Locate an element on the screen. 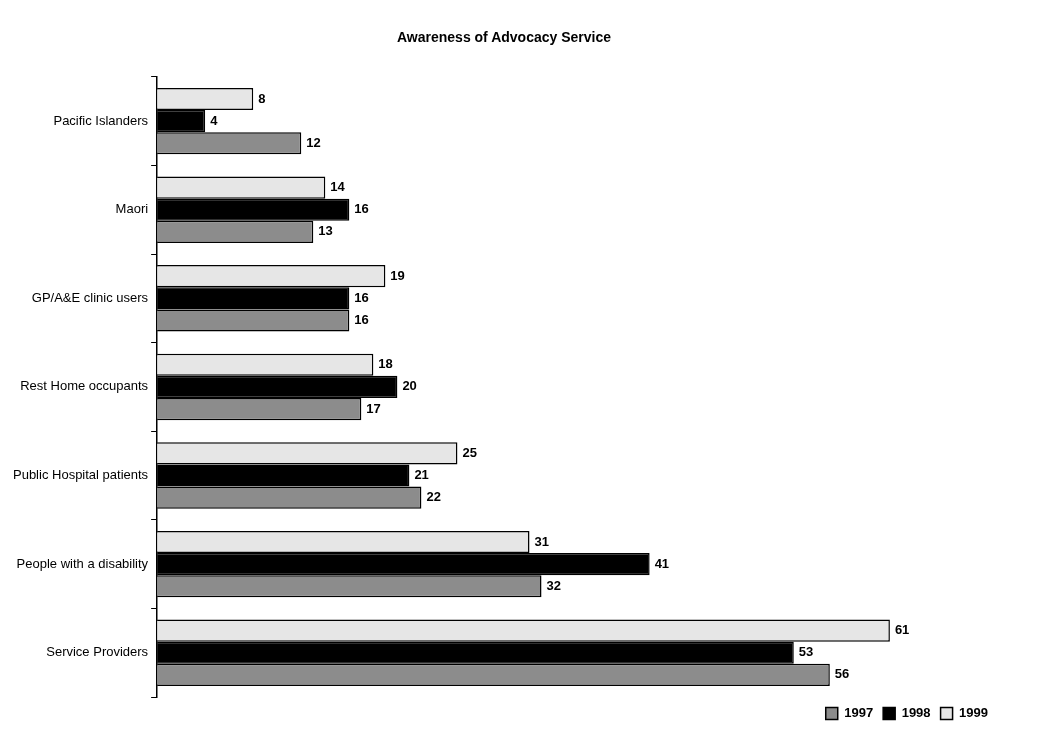 The width and height of the screenshot is (1038, 740). data-label: 25 is located at coordinates (469, 452).